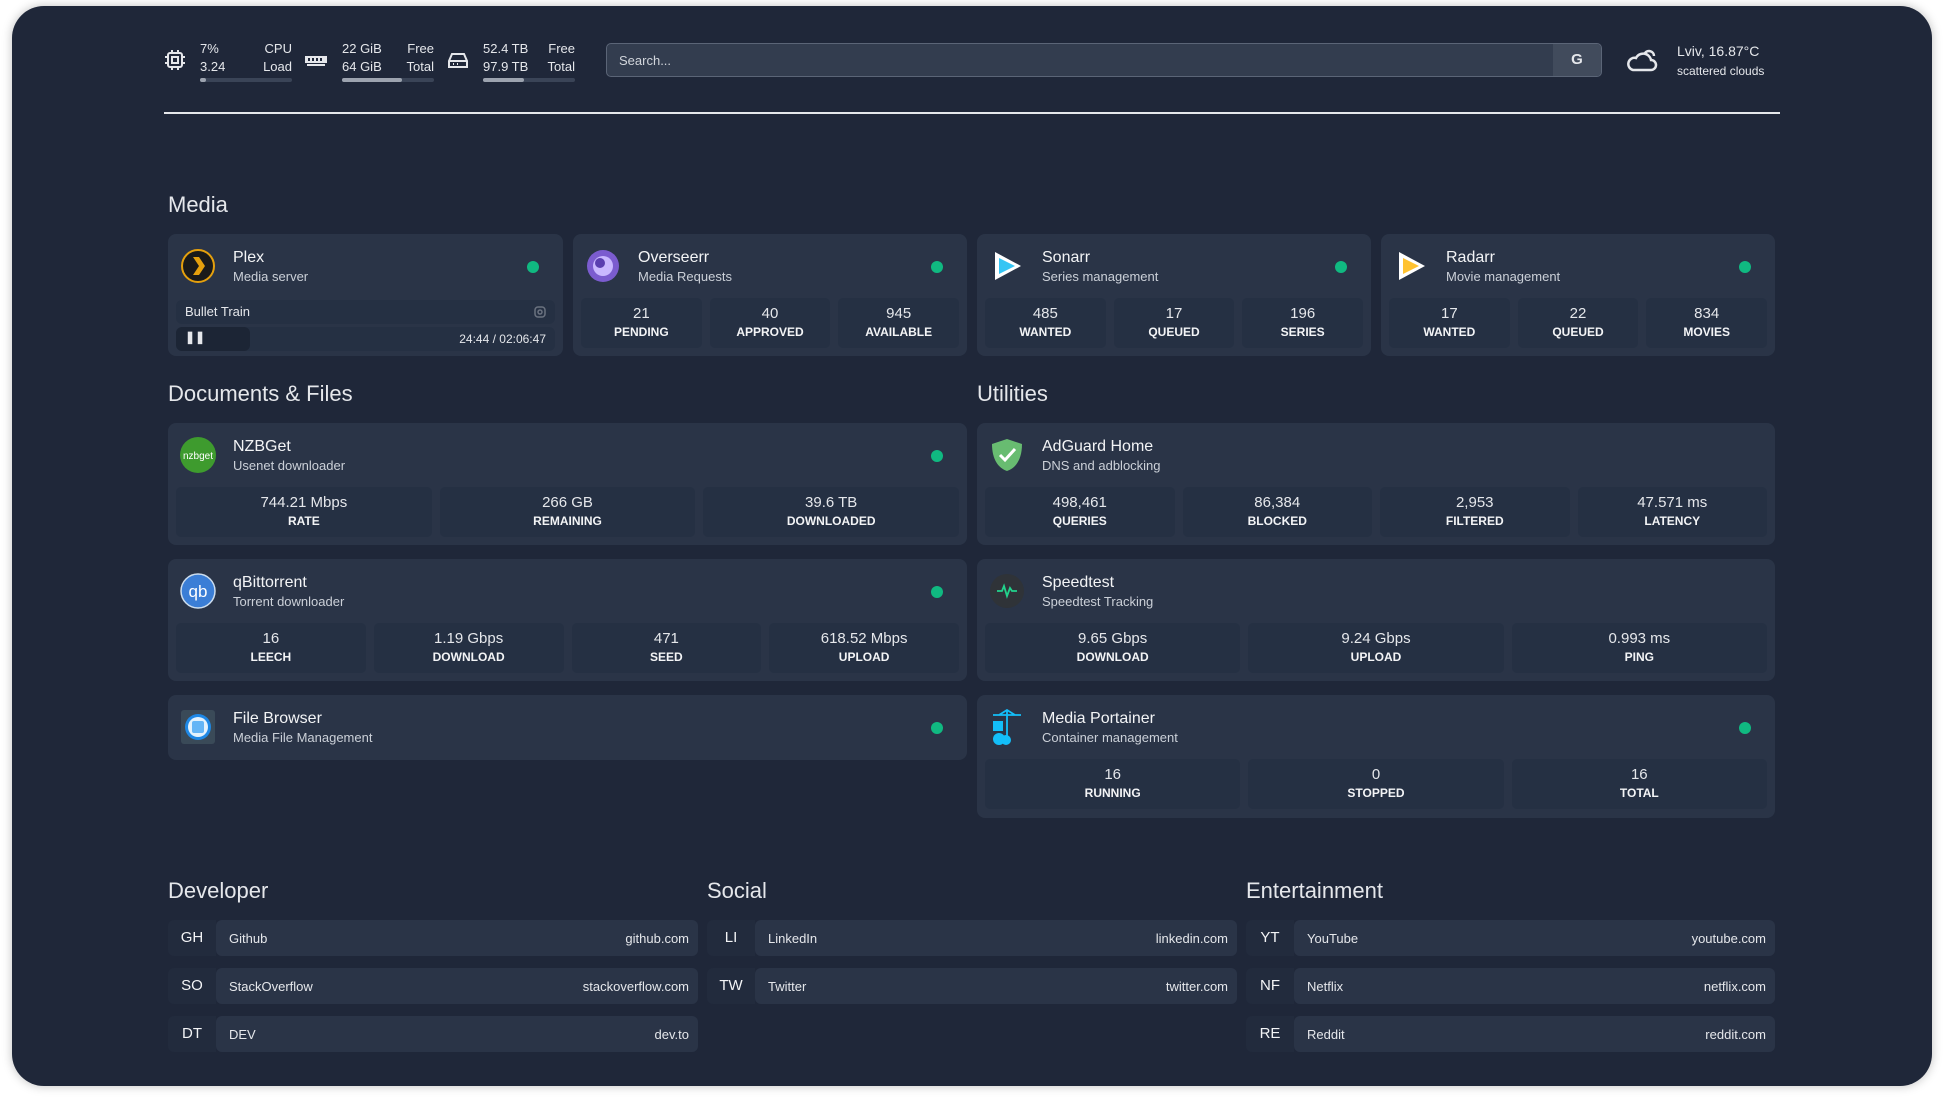 This screenshot has width=1944, height=1104. Describe the element at coordinates (1578, 323) in the screenshot. I see `stat-box-queued: 22 QUEUED` at that location.